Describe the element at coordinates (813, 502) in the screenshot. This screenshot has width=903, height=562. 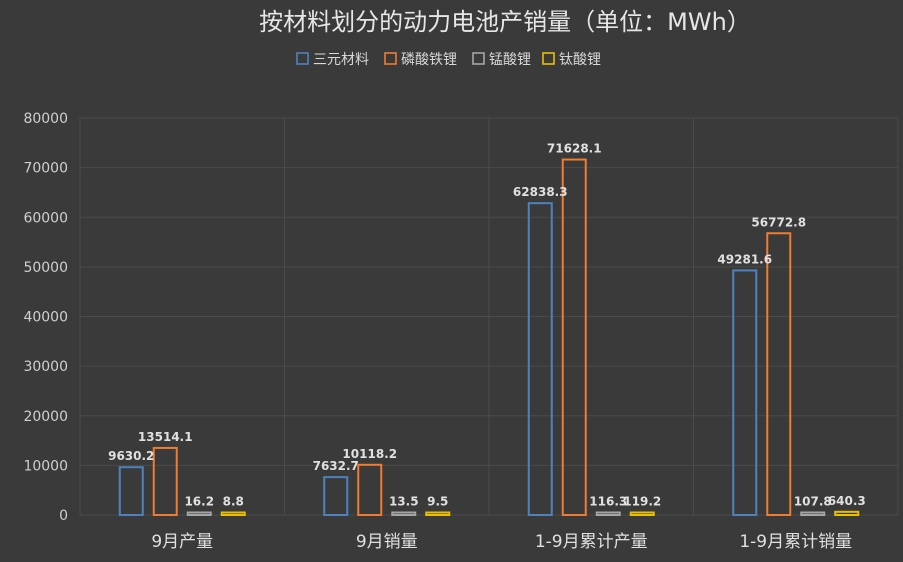
I see `data-label: 107.8` at that location.